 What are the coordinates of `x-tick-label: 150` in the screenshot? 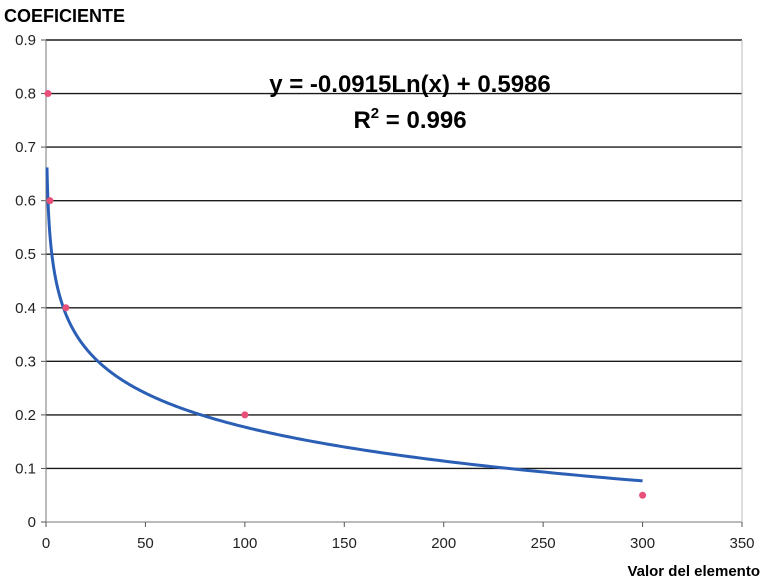 It's located at (344, 543).